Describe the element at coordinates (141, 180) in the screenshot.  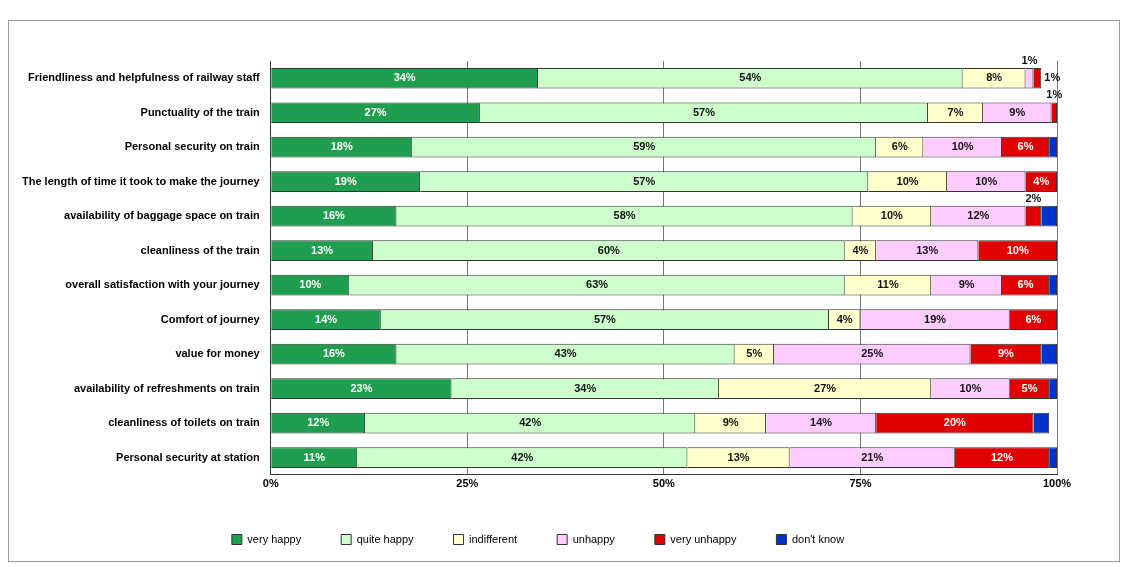
I see `y-tick-label: The length of time it took to make the journey` at that location.